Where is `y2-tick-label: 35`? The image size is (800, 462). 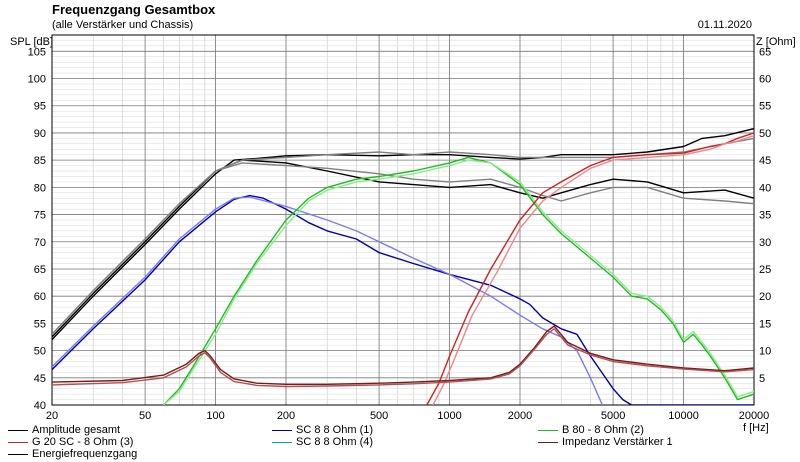 y2-tick-label: 35 is located at coordinates (765, 216).